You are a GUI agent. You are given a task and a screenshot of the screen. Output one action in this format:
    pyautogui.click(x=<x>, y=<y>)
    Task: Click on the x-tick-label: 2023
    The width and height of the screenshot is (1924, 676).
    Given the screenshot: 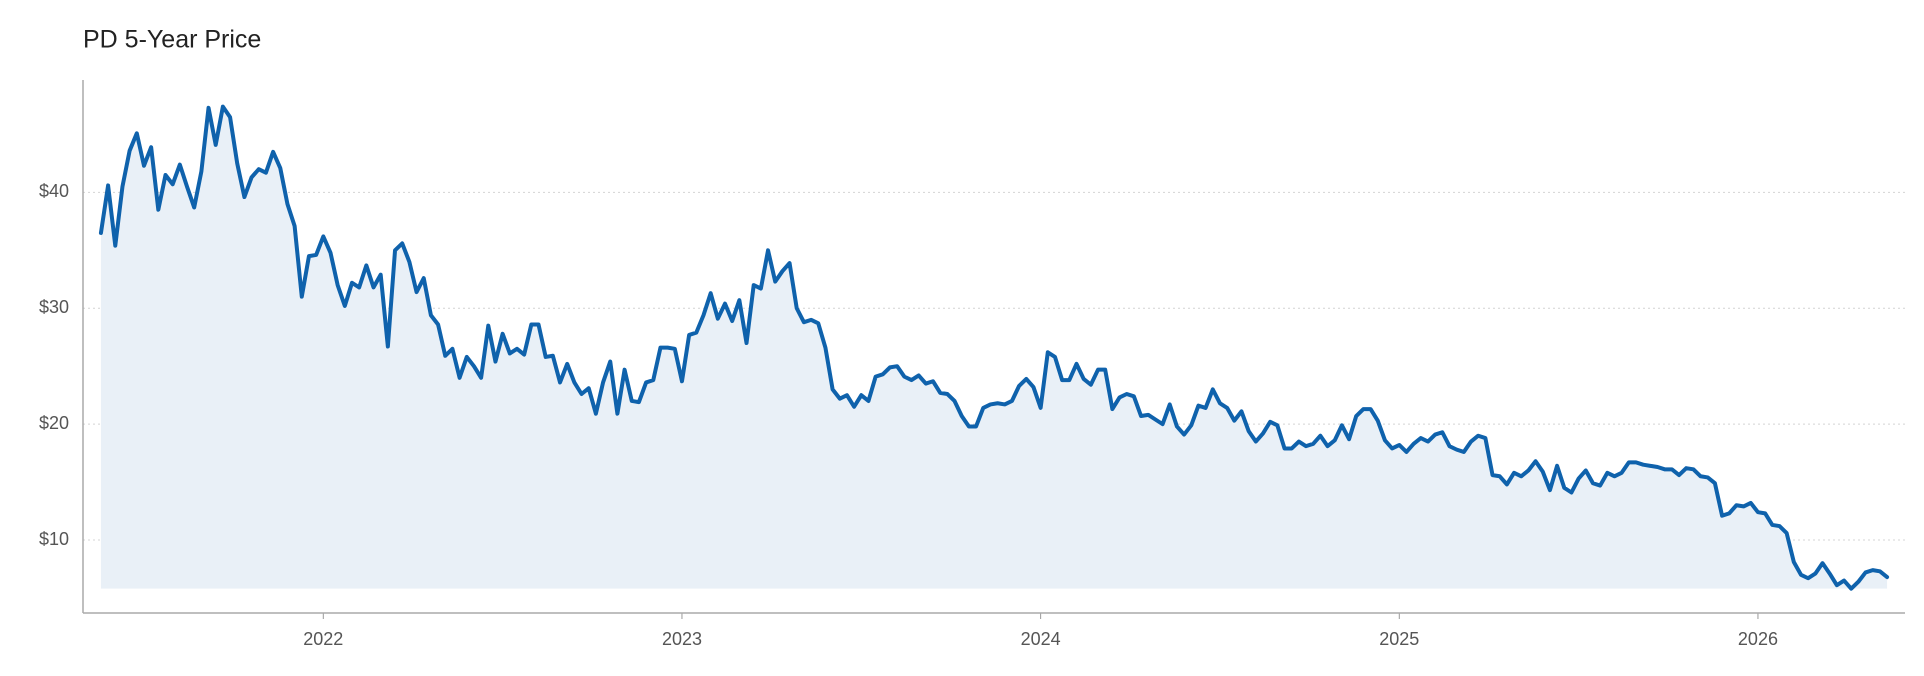 What is the action you would take?
    pyautogui.click(x=682, y=639)
    